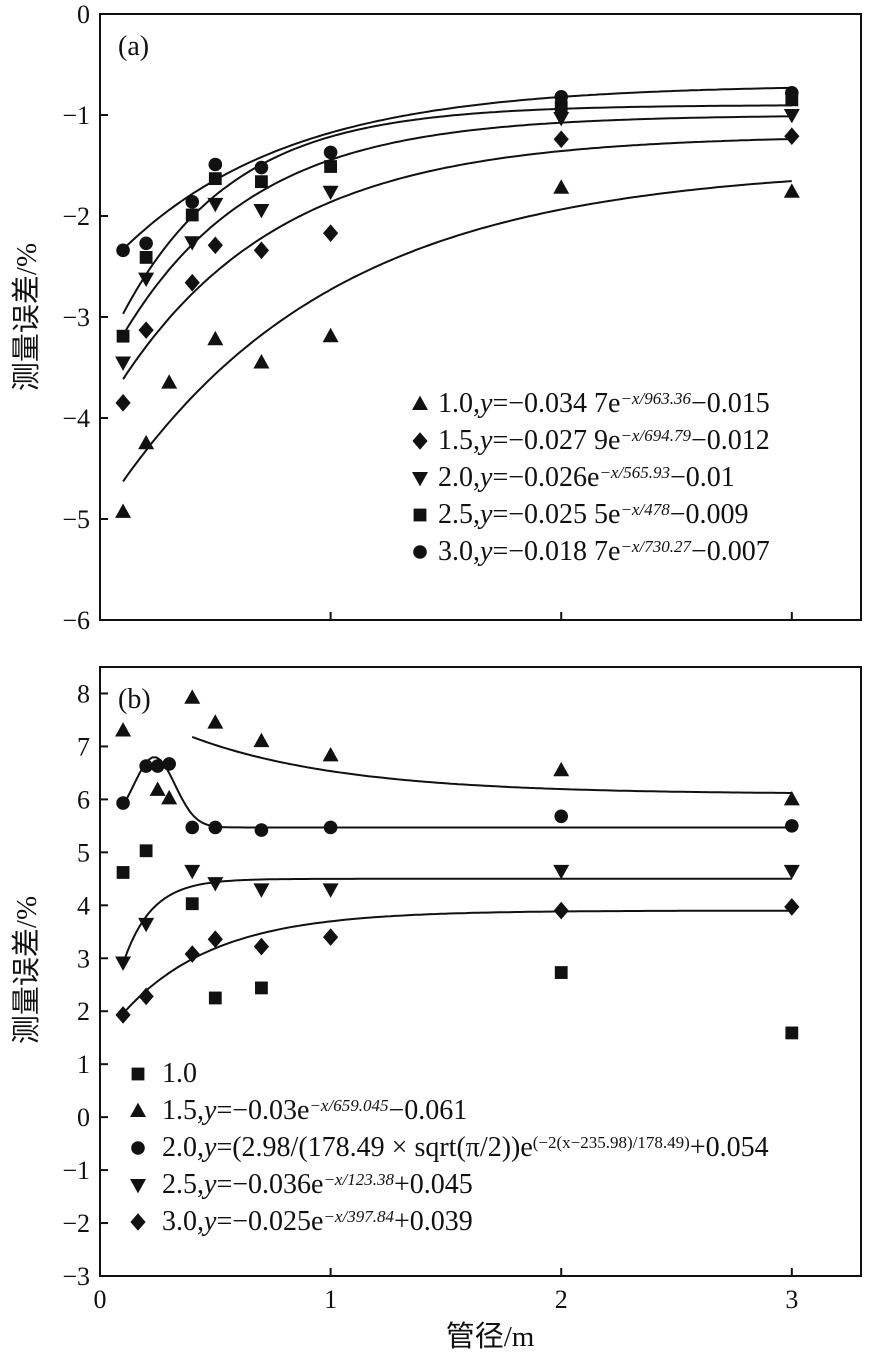 This screenshot has width=884, height=1359. Describe the element at coordinates (83, 905) in the screenshot. I see `ytick-label: 4` at that location.